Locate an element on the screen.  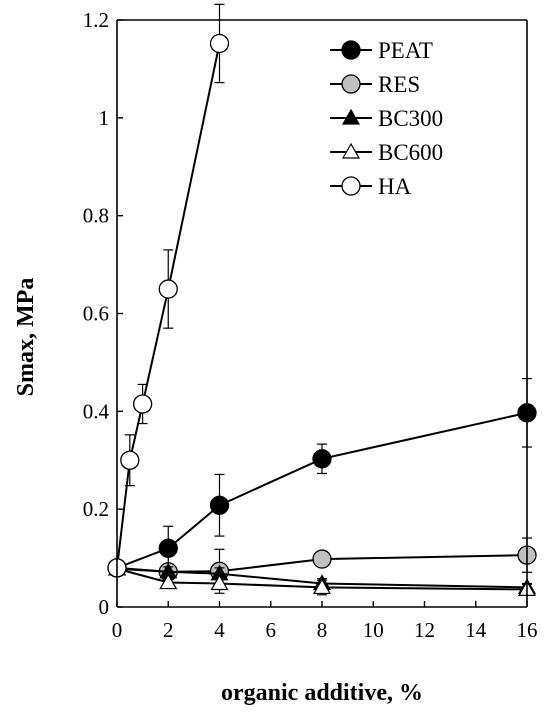
legend-marker-bc600 is located at coordinates (351, 150).